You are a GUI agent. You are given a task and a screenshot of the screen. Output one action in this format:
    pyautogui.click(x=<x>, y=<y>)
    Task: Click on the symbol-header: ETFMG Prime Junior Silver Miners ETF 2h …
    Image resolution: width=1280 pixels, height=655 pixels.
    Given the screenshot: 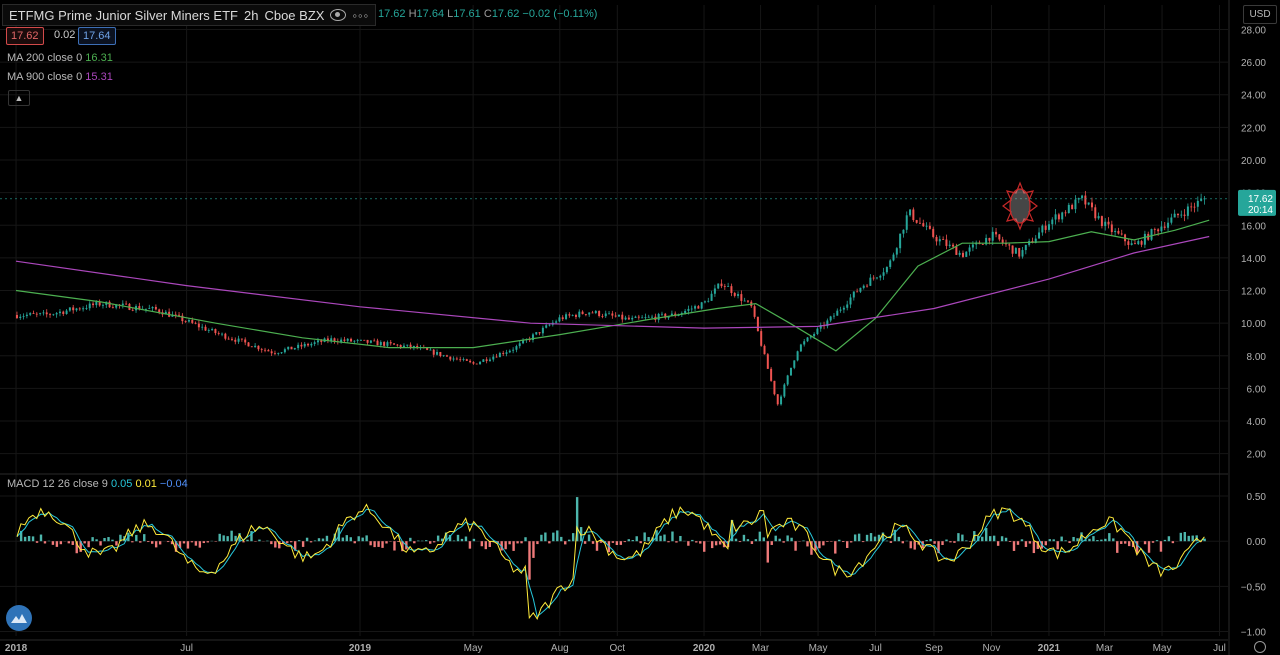 What is the action you would take?
    pyautogui.click(x=189, y=15)
    